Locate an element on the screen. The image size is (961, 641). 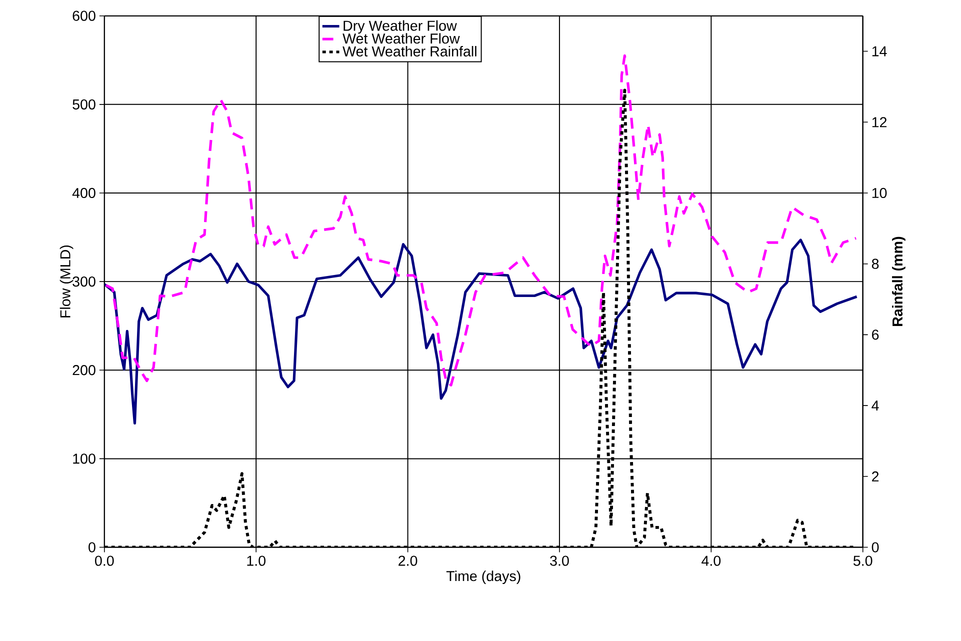
x-tick-label: 3.0 is located at coordinates (559, 560).